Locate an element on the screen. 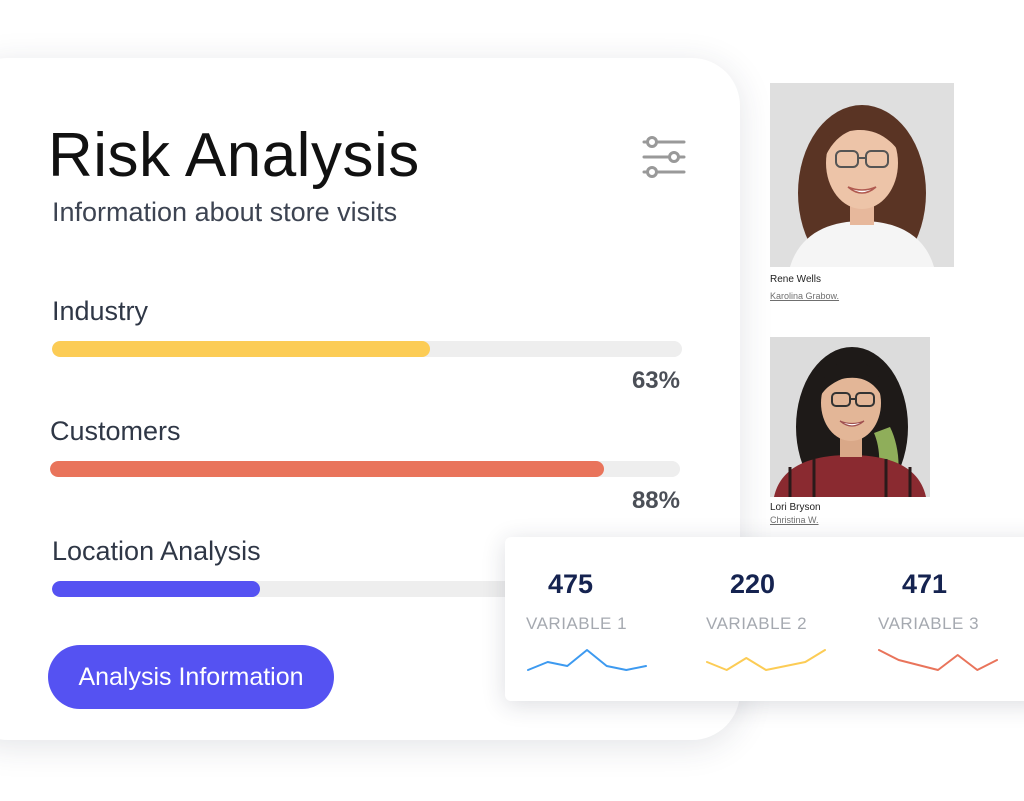 Image resolution: width=1024 pixels, height=801 pixels. metric-percent-customers: 88% is located at coordinates (655, 500).